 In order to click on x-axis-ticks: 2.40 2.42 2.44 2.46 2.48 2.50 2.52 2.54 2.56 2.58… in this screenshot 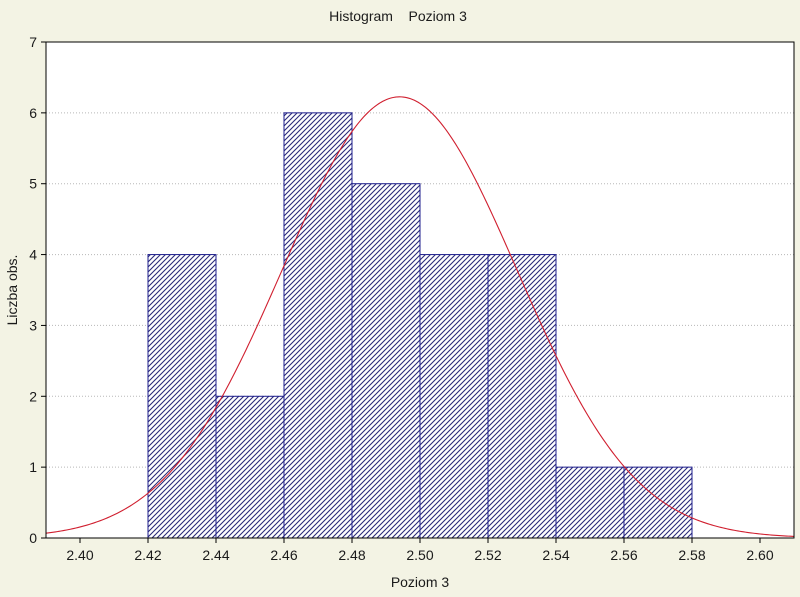, I will do `click(420, 550)`.